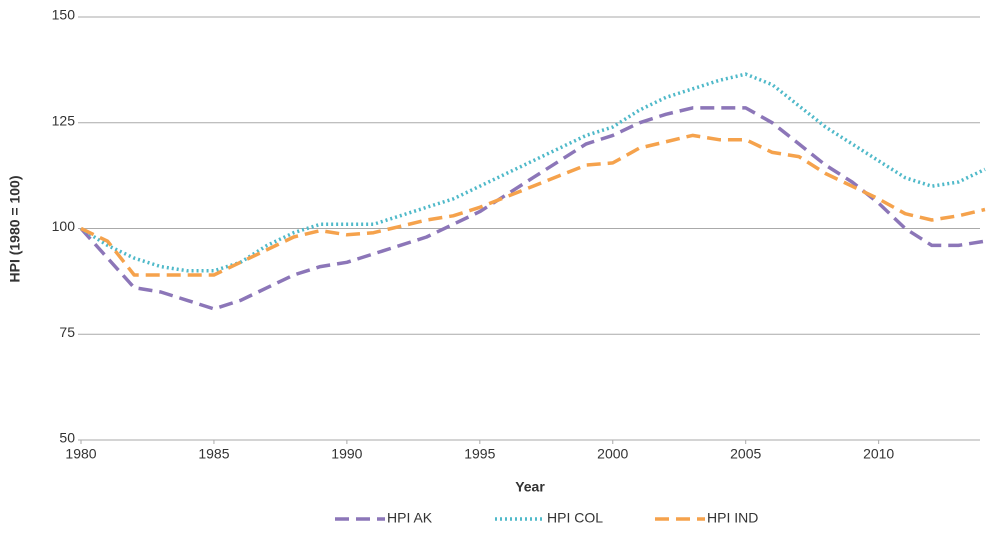  What do you see at coordinates (15, 228) in the screenshot?
I see `y-axis-label: HPI (1980 = 100)` at bounding box center [15, 228].